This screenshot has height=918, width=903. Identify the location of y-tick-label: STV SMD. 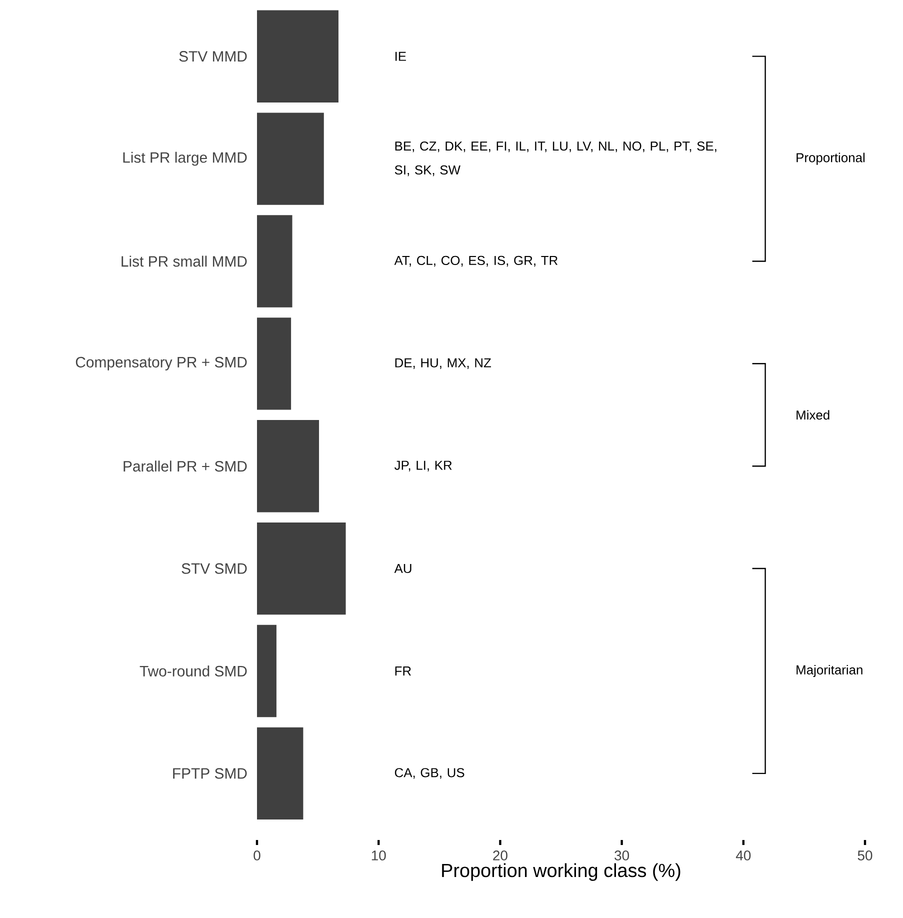
(214, 568).